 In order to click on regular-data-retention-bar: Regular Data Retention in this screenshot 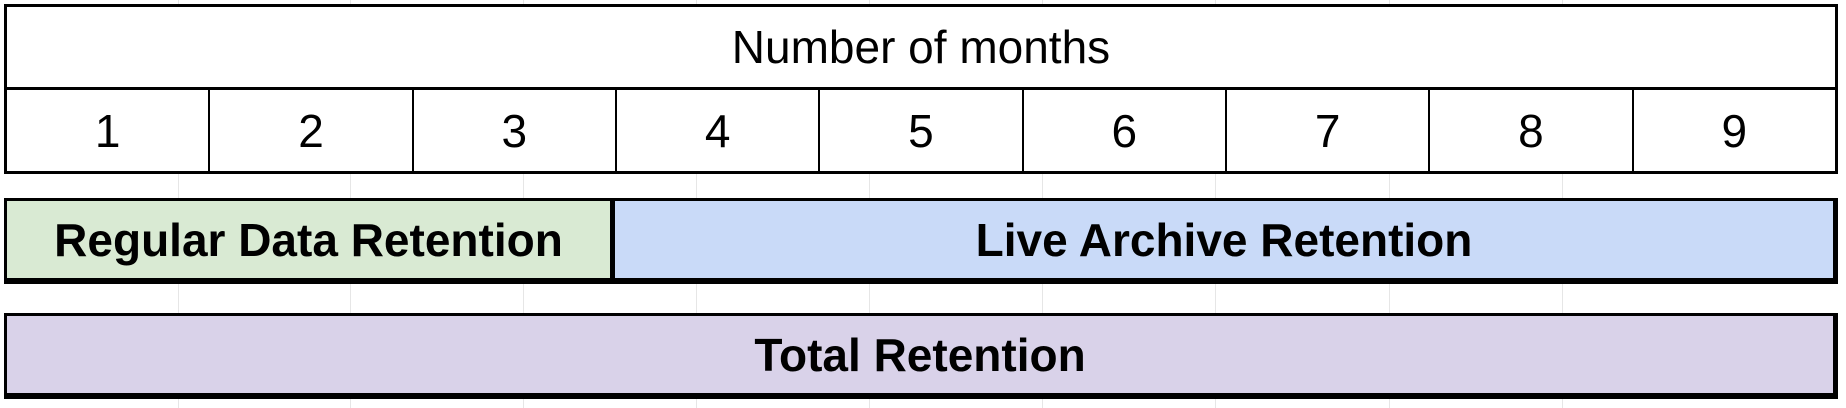, I will do `click(311, 239)`.